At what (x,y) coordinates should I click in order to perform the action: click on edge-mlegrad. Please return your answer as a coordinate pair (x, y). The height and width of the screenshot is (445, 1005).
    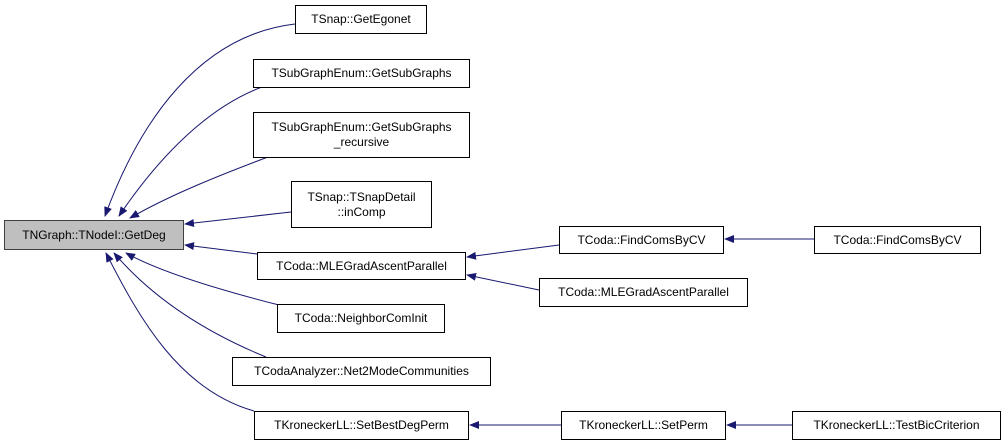
    Looking at the image, I should click on (221, 248).